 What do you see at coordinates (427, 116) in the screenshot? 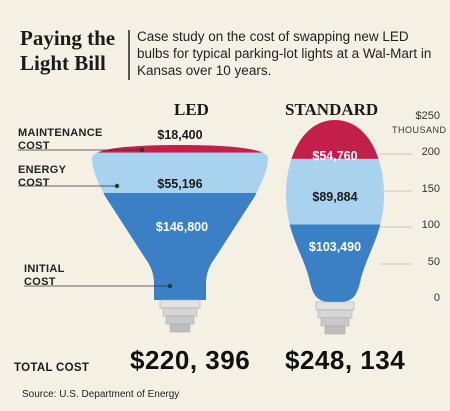
I see `y-tick-label: $250` at bounding box center [427, 116].